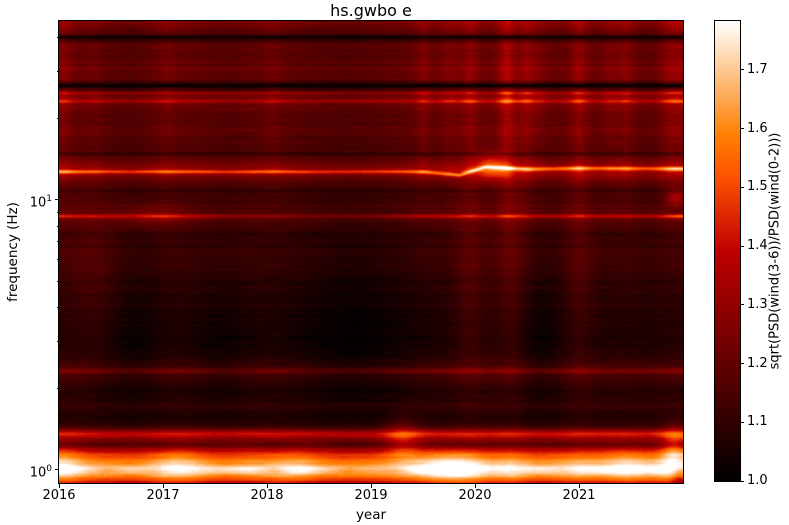  What do you see at coordinates (59, 495) in the screenshot?
I see `x-tick-label: 2016` at bounding box center [59, 495].